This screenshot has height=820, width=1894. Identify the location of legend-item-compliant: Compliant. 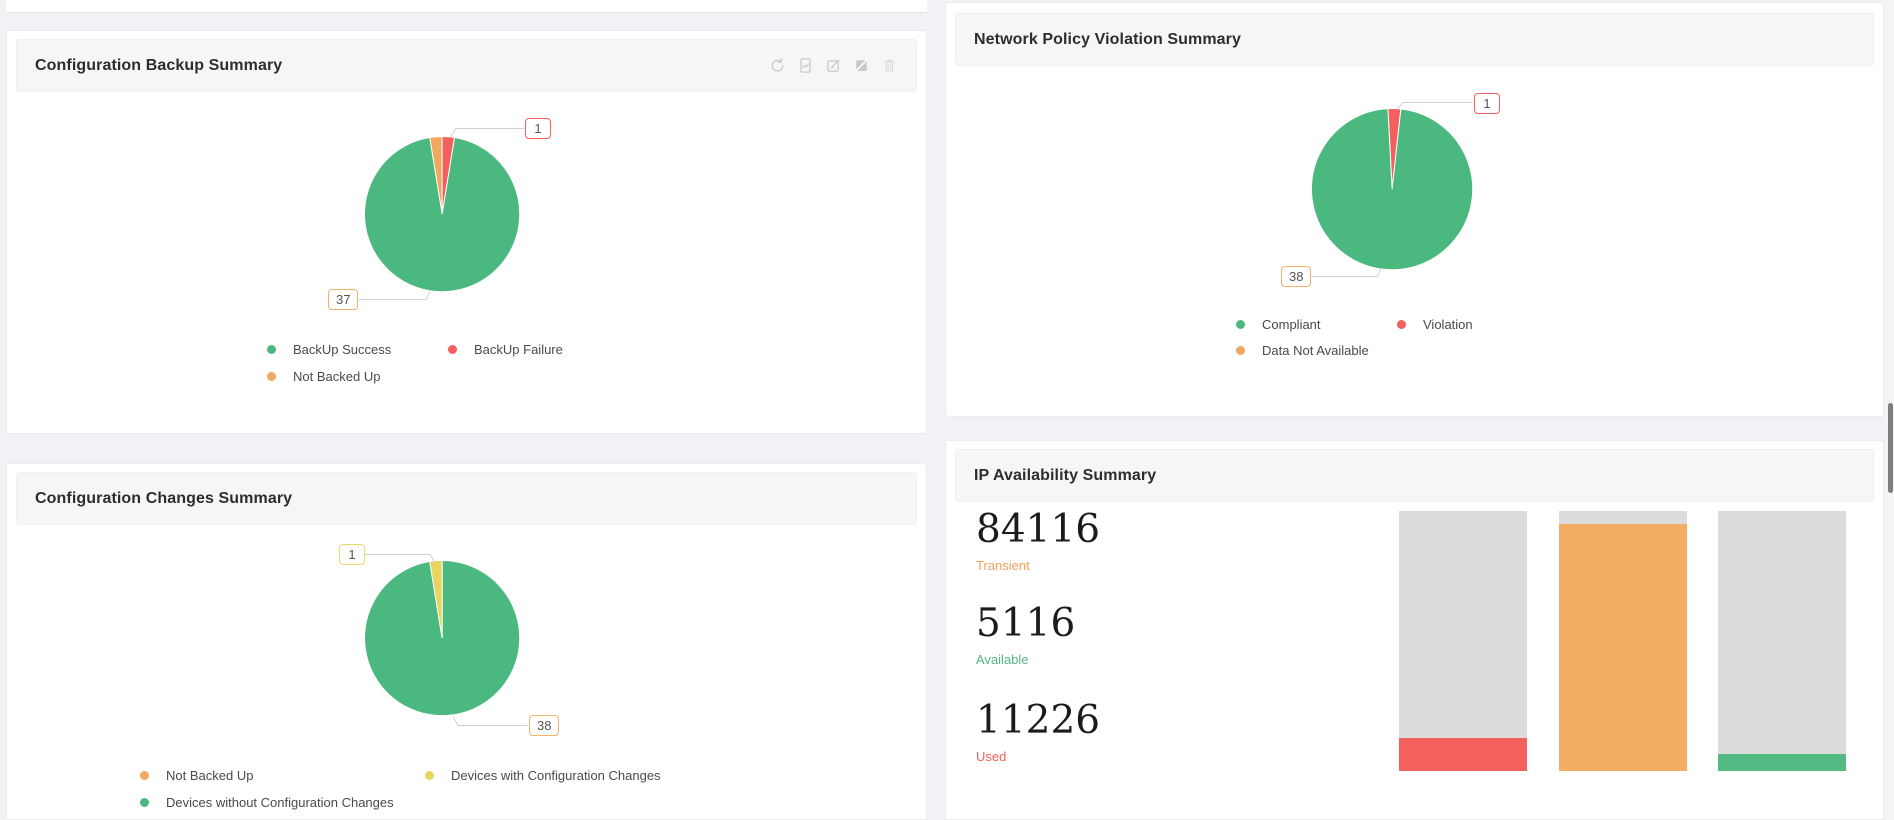
(1278, 324).